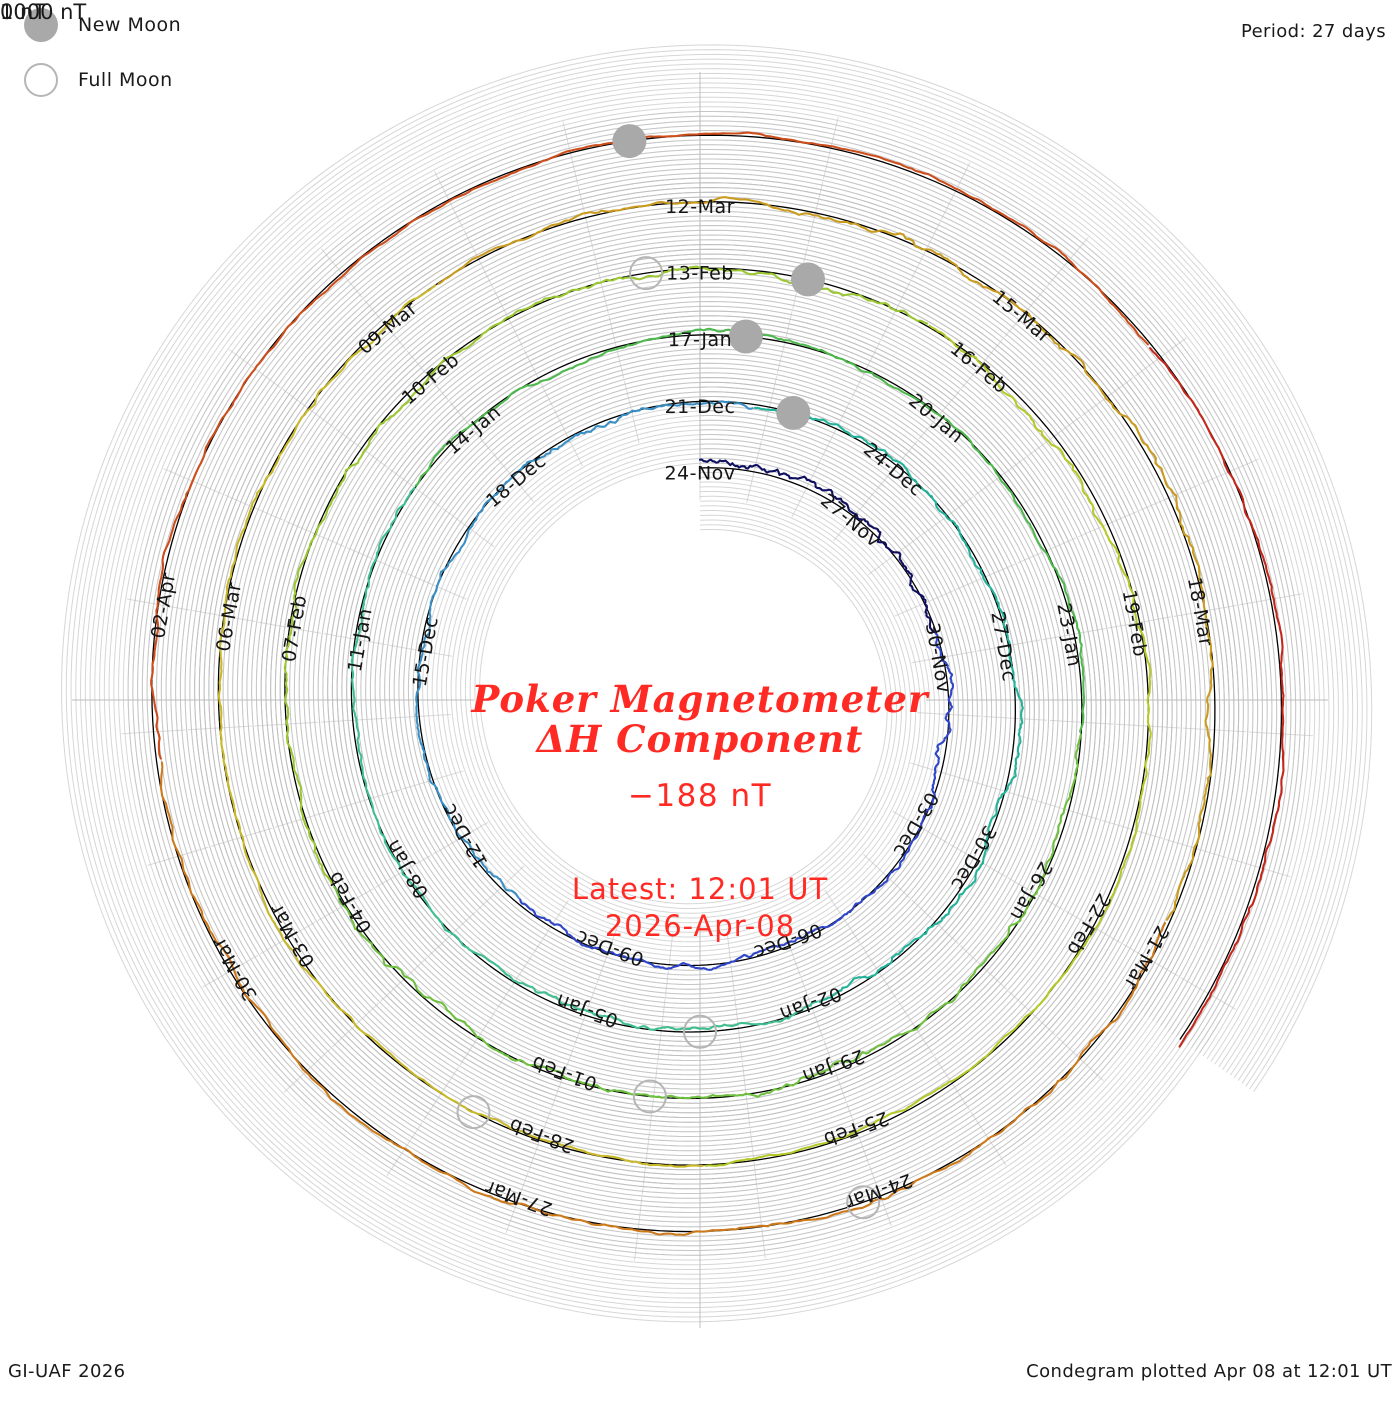 The width and height of the screenshot is (1400, 1404). I want to click on svg-text: 24-Nov, so click(699, 473).